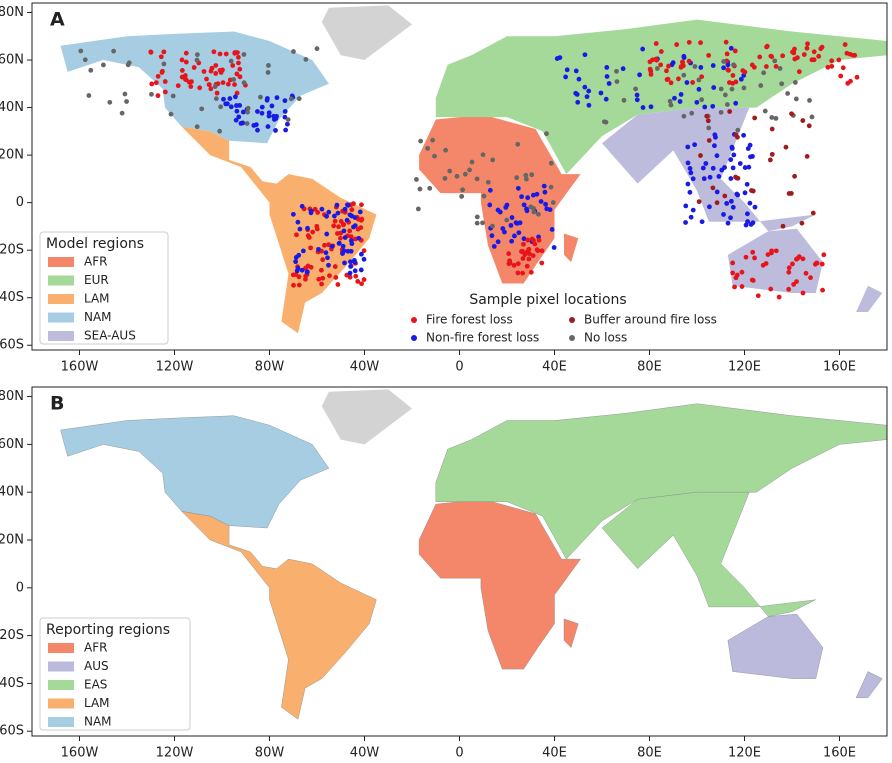 This screenshot has height=763, width=892. Describe the element at coordinates (650, 320) in the screenshot. I see `sample-legend-label: Buffer around fire loss` at that location.